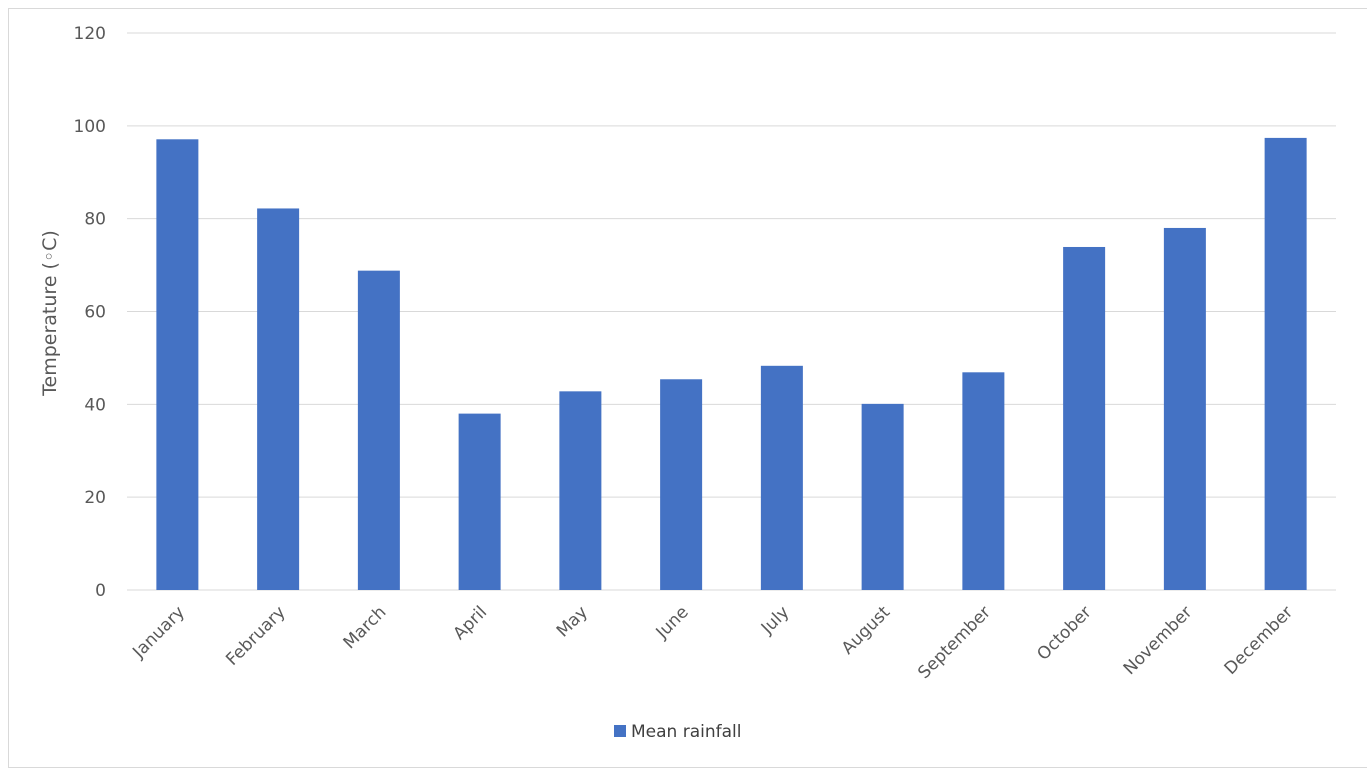  I want to click on x-tick-label: February, so click(255, 635).